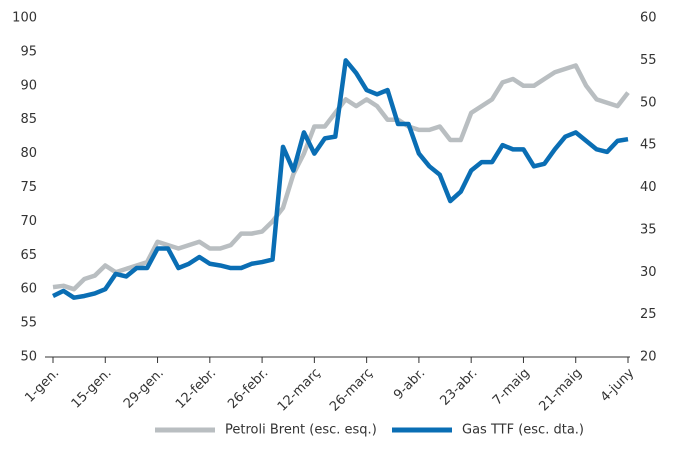  I want to click on x-tick-label: 23-abr., so click(459, 387).